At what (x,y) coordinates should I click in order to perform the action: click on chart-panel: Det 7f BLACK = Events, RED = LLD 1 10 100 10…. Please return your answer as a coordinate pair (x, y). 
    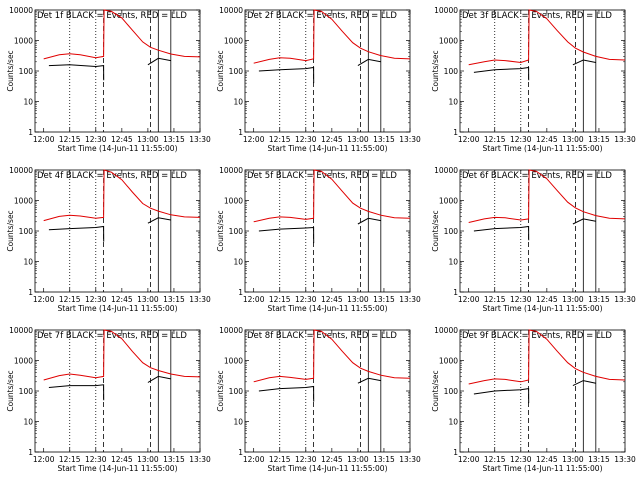
    Looking at the image, I should click on (108, 399).